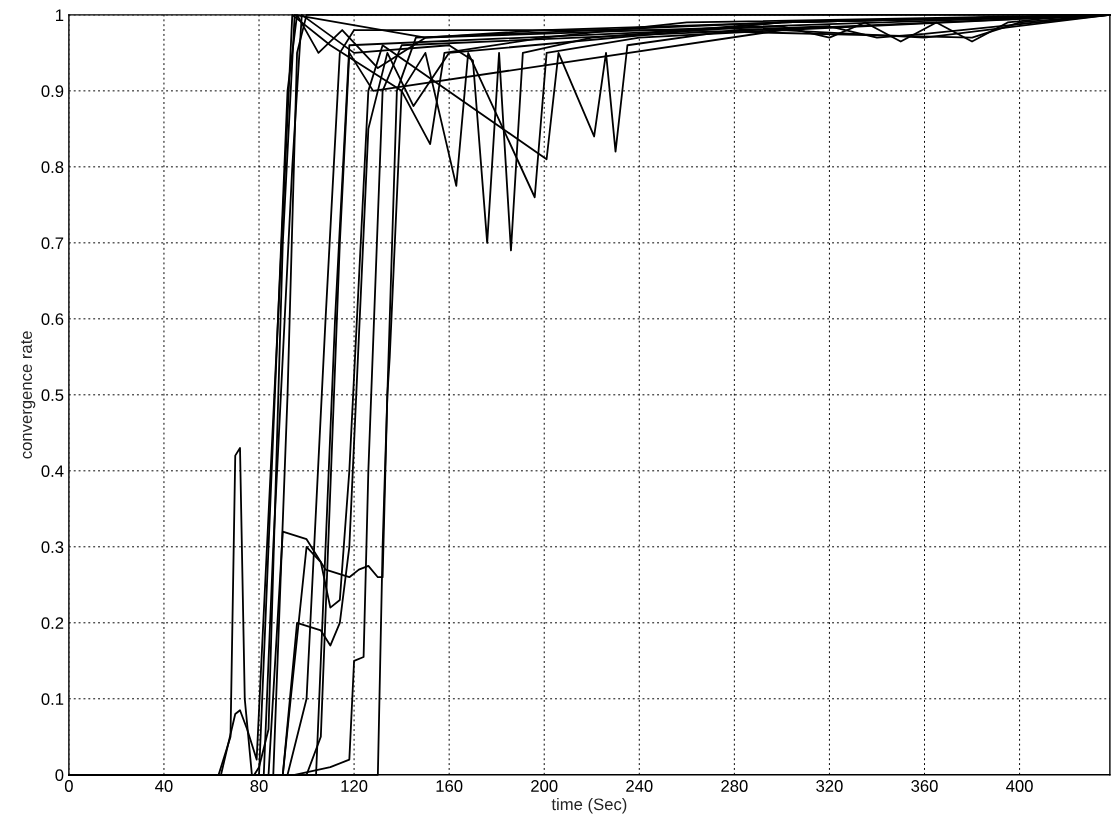 The width and height of the screenshot is (1111, 826). Describe the element at coordinates (544, 786) in the screenshot. I see `x-tick-label: 200` at that location.